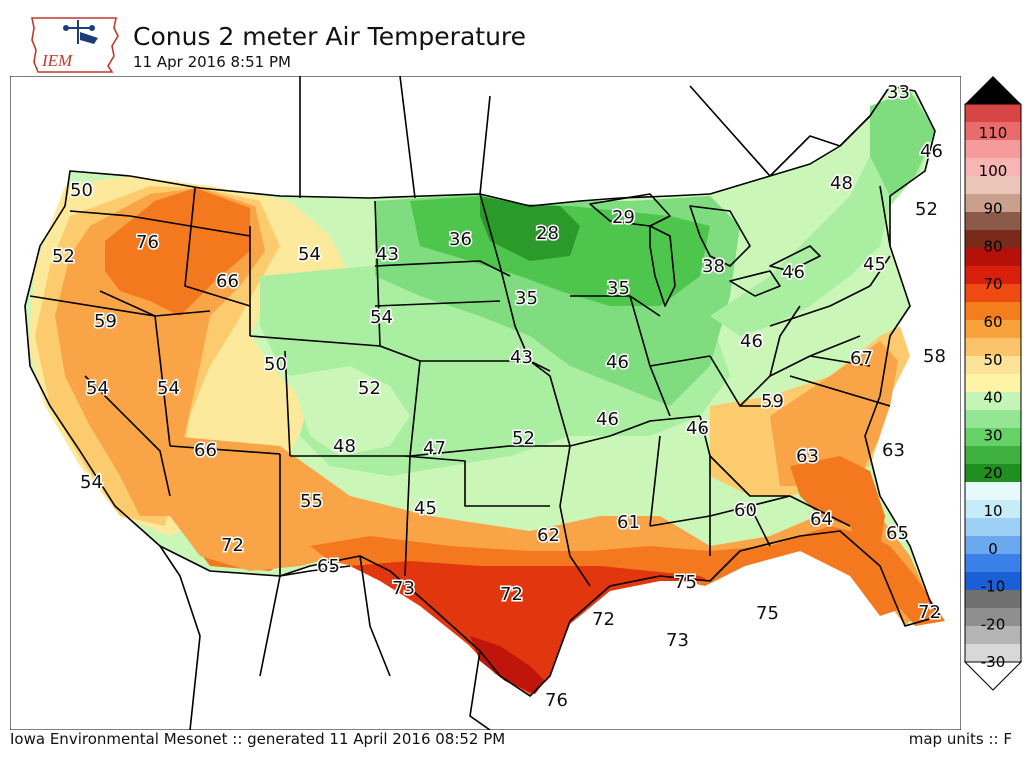 The width and height of the screenshot is (1024, 768). I want to click on station-temperature: 47, so click(434, 448).